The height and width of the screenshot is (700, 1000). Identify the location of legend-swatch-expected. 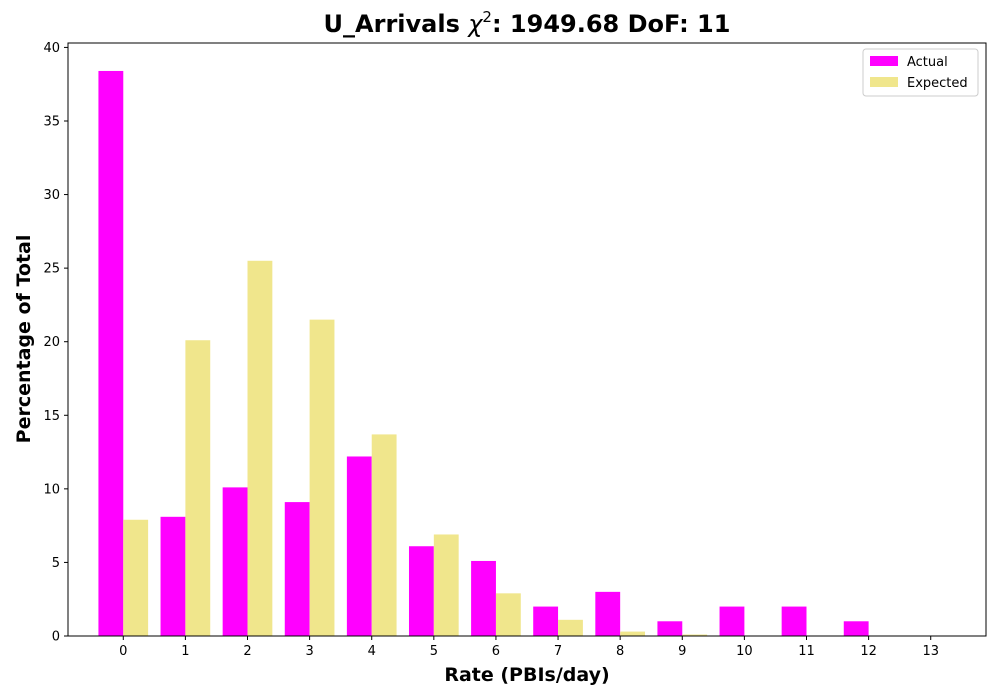
(884, 82).